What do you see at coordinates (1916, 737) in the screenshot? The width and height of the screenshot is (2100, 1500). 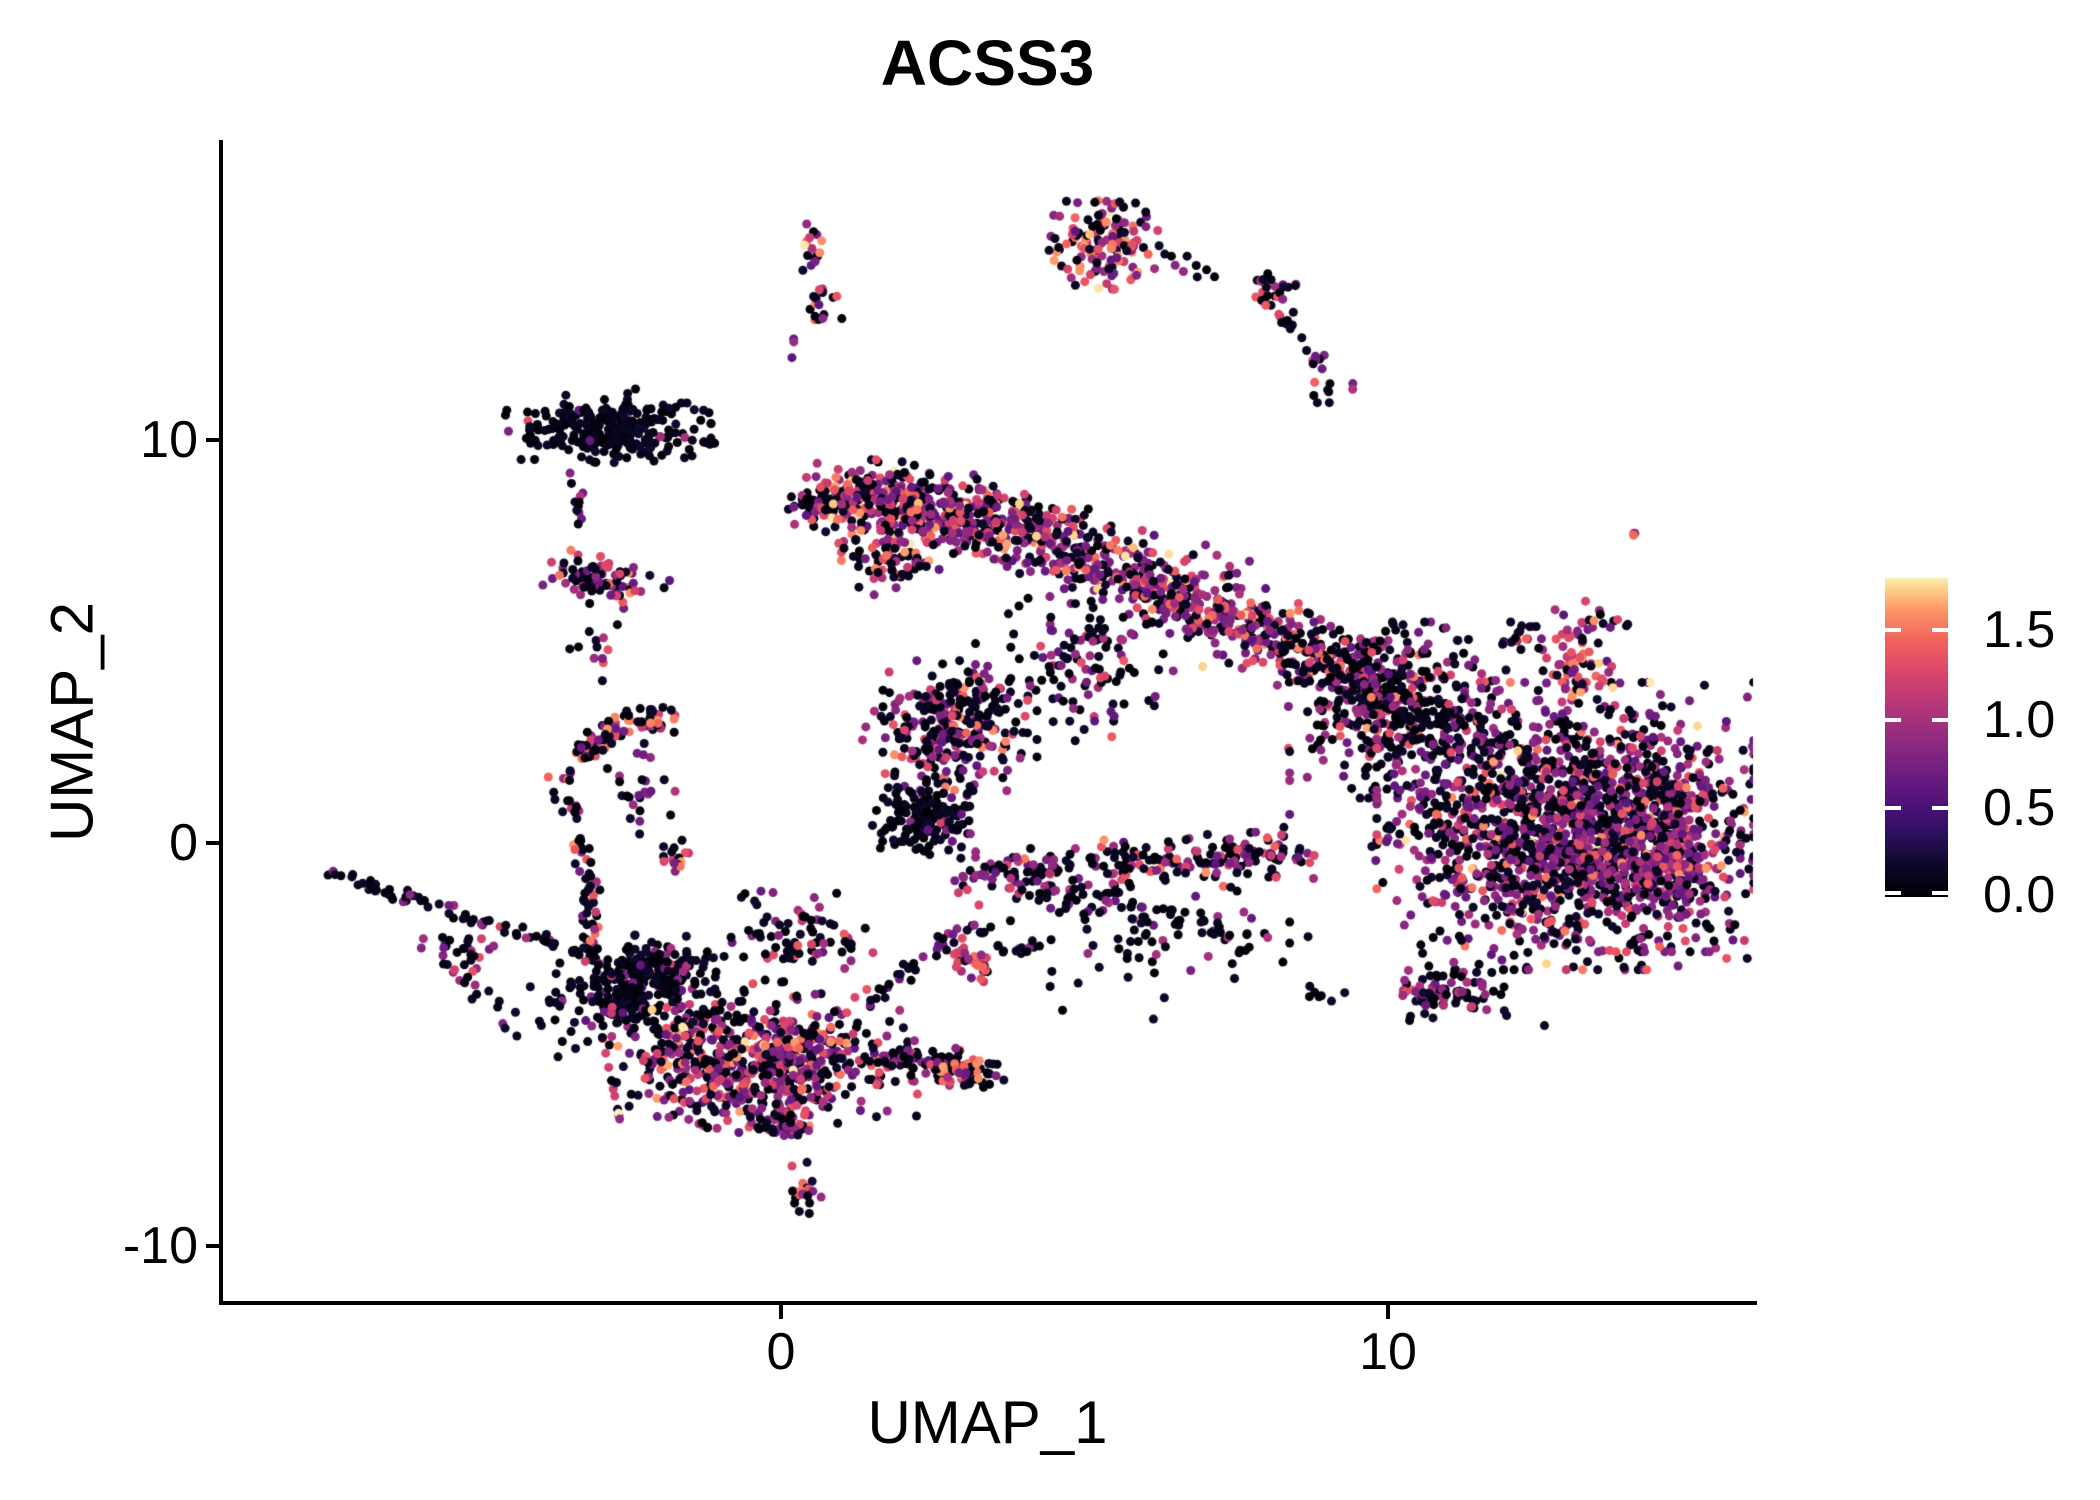 I see `expression-colorbar` at bounding box center [1916, 737].